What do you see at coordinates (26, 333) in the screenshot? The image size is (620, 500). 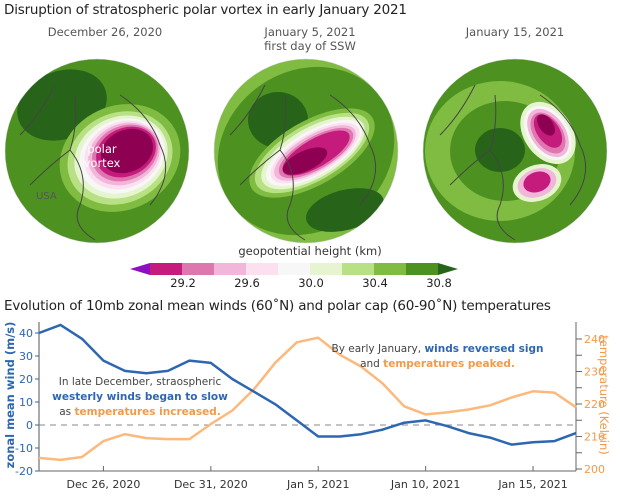 I see `left-tick-label: 40` at bounding box center [26, 333].